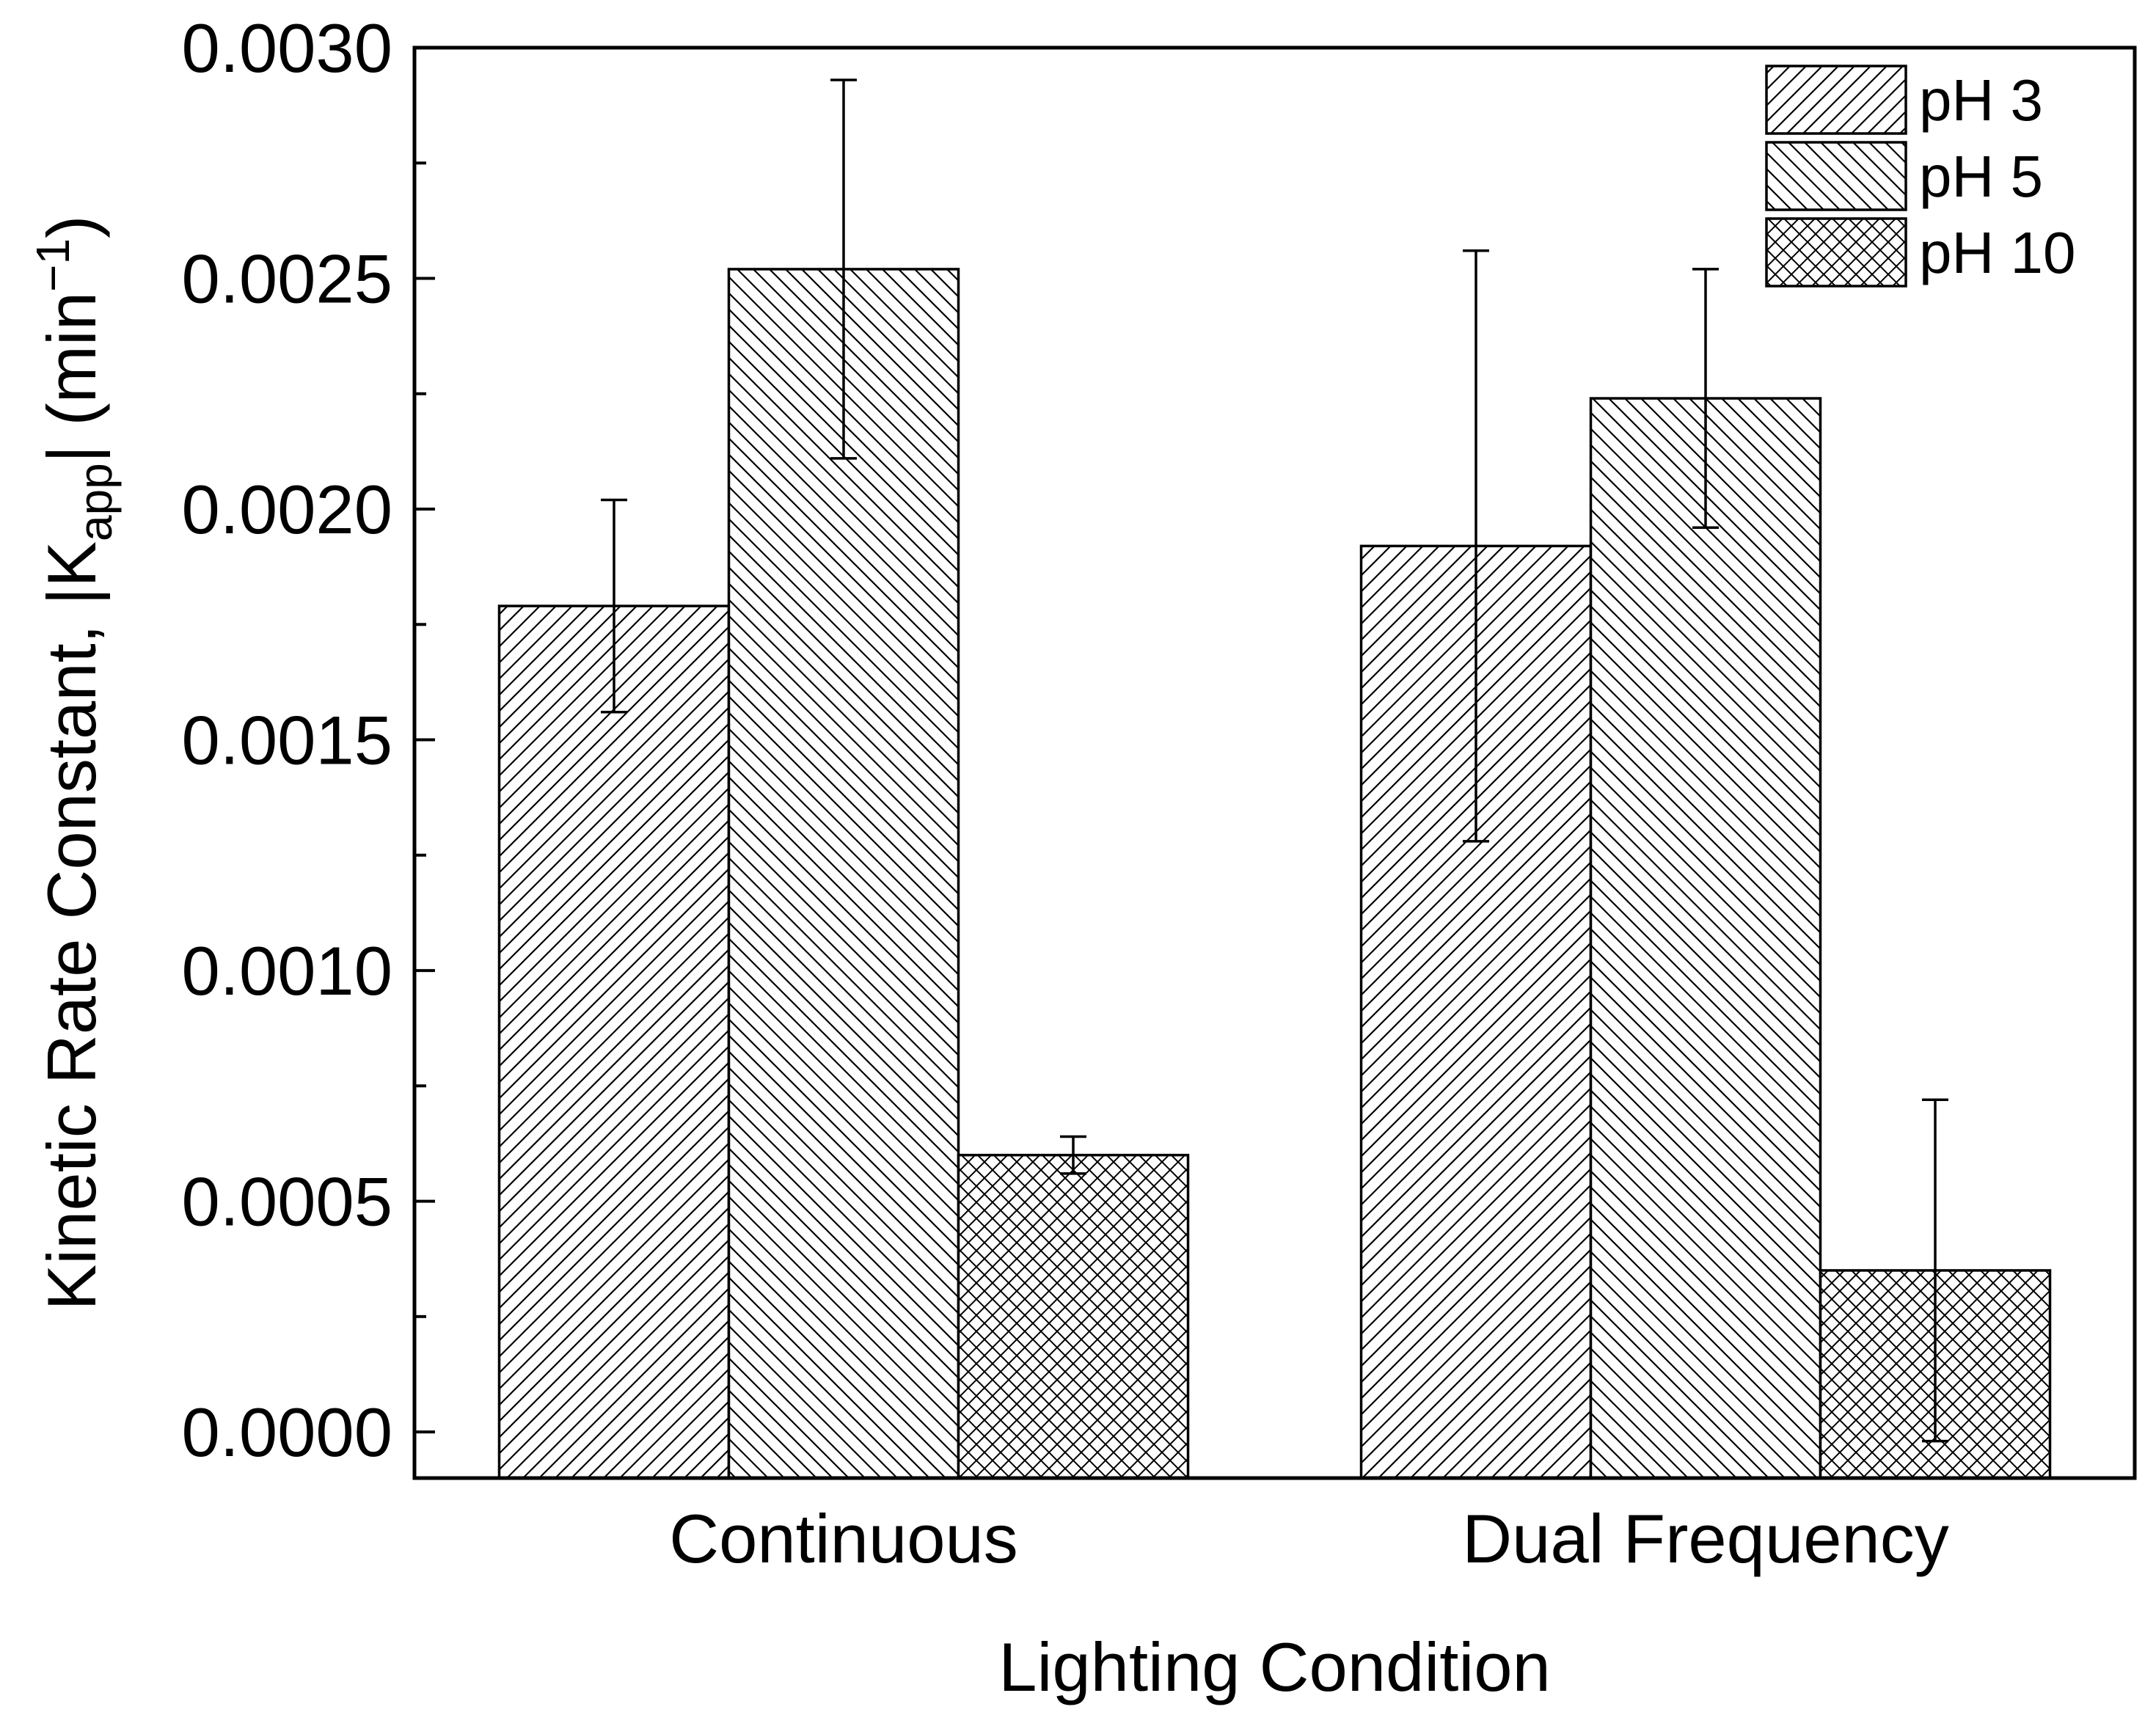  Describe the element at coordinates (287, 1433) in the screenshot. I see `y-tick-label: 0.0000` at that location.